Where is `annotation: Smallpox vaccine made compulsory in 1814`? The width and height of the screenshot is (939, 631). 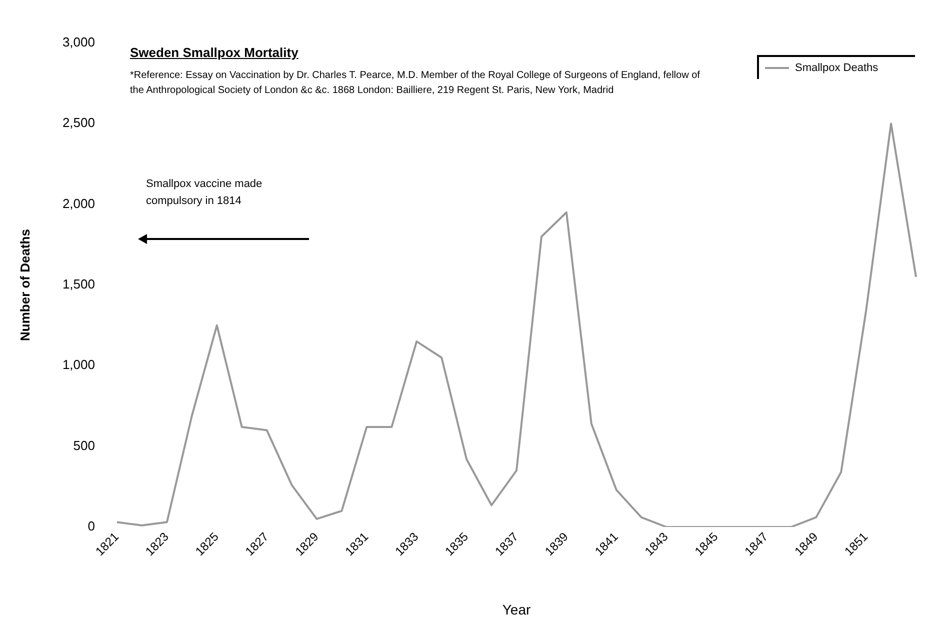 annotation: Smallpox vaccine made compulsory in 1814 is located at coordinates (205, 193).